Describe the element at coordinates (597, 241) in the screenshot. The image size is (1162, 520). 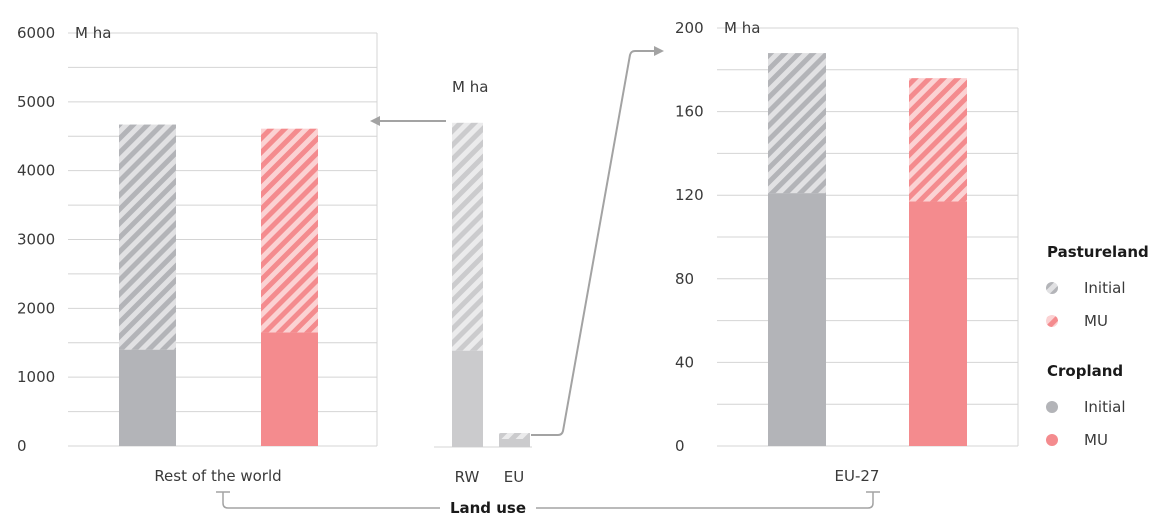
I see `arrow-to-eu27` at that location.